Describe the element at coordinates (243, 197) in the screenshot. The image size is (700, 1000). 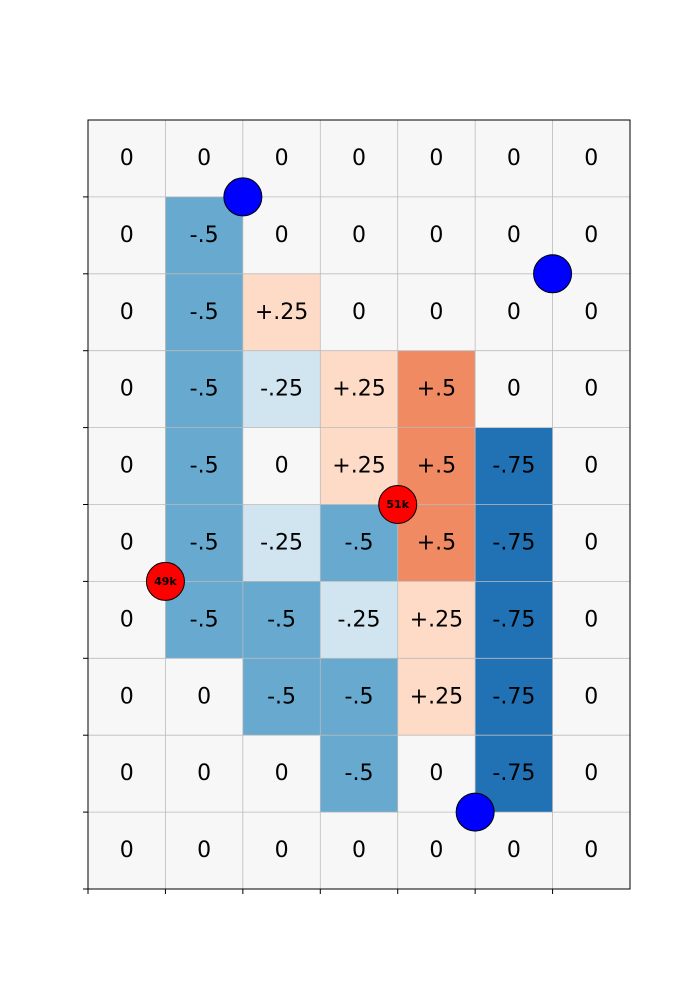
I see `blue-marker` at that location.